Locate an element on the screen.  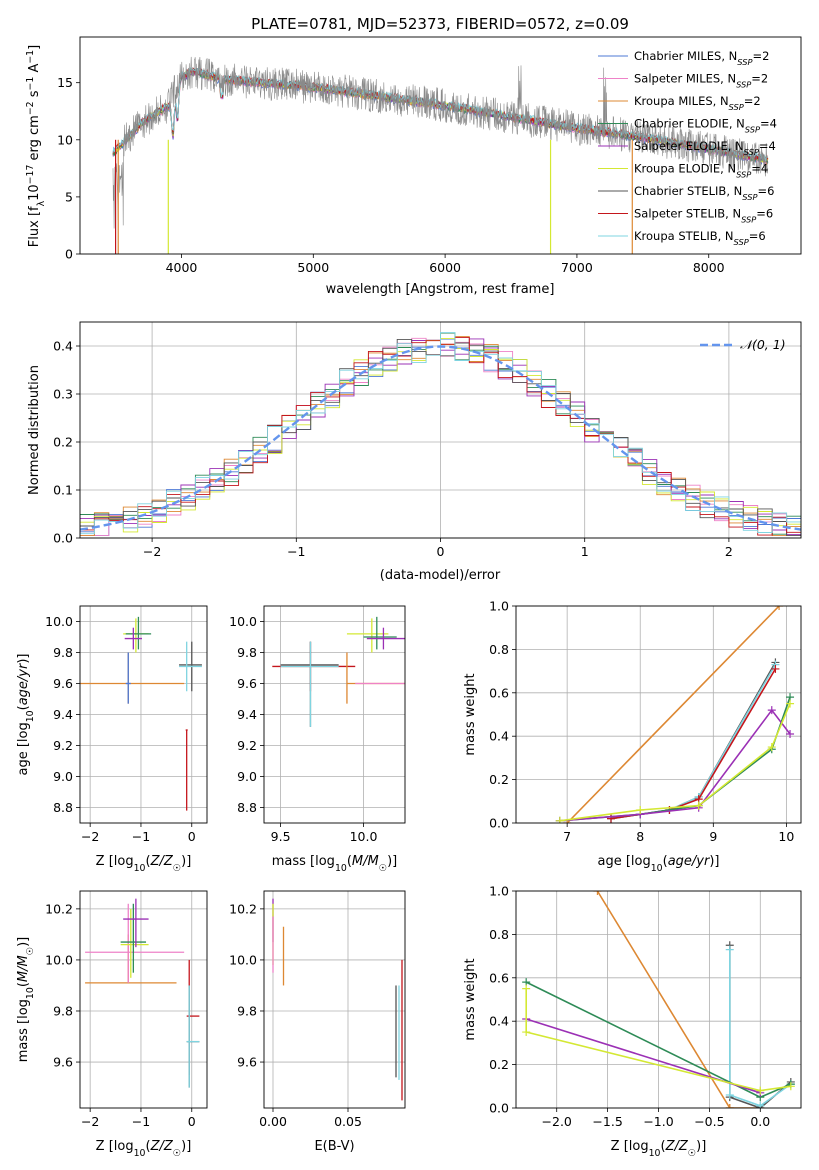
x-tick-label: 0.0 is located at coordinates (760, 1121).